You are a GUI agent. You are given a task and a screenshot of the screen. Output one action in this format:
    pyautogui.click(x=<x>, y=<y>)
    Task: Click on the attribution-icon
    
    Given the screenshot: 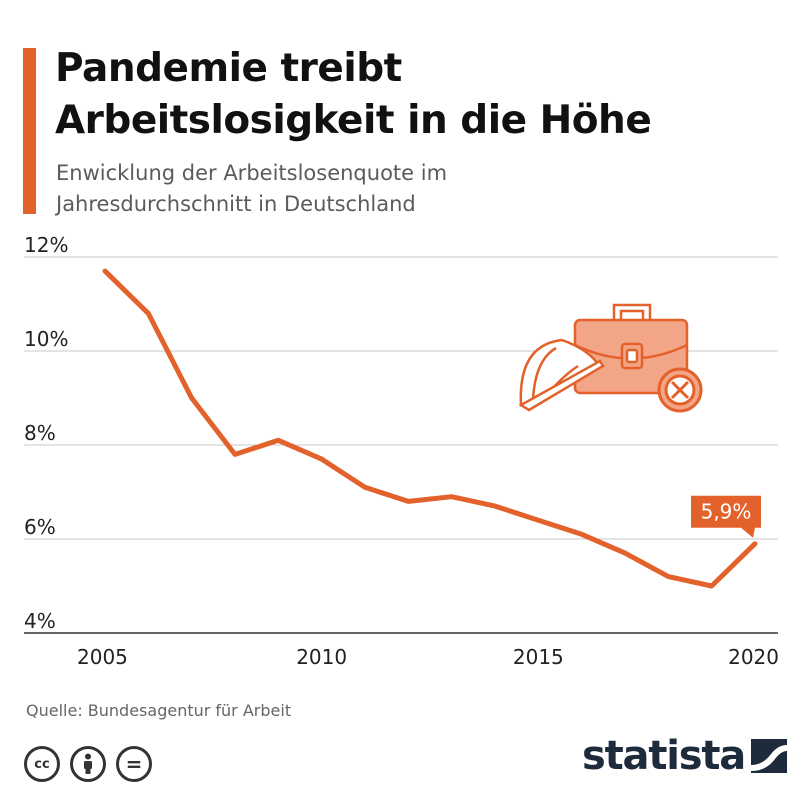 What is the action you would take?
    pyautogui.click(x=88, y=764)
    